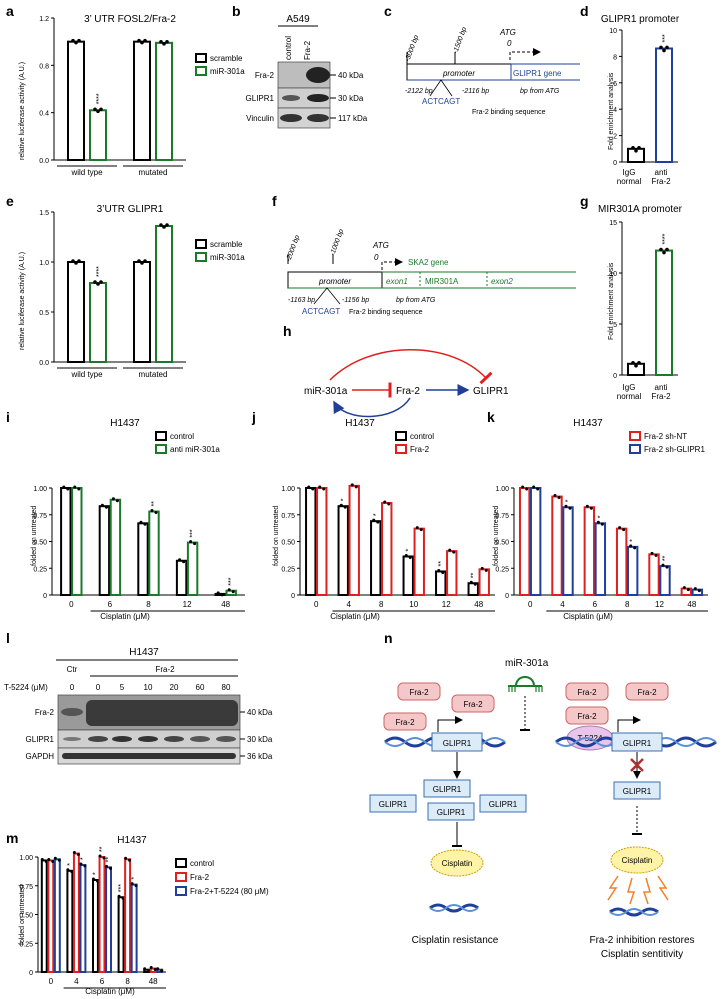 The image size is (724, 999). I want to click on panel-label-m: m, so click(12, 838).